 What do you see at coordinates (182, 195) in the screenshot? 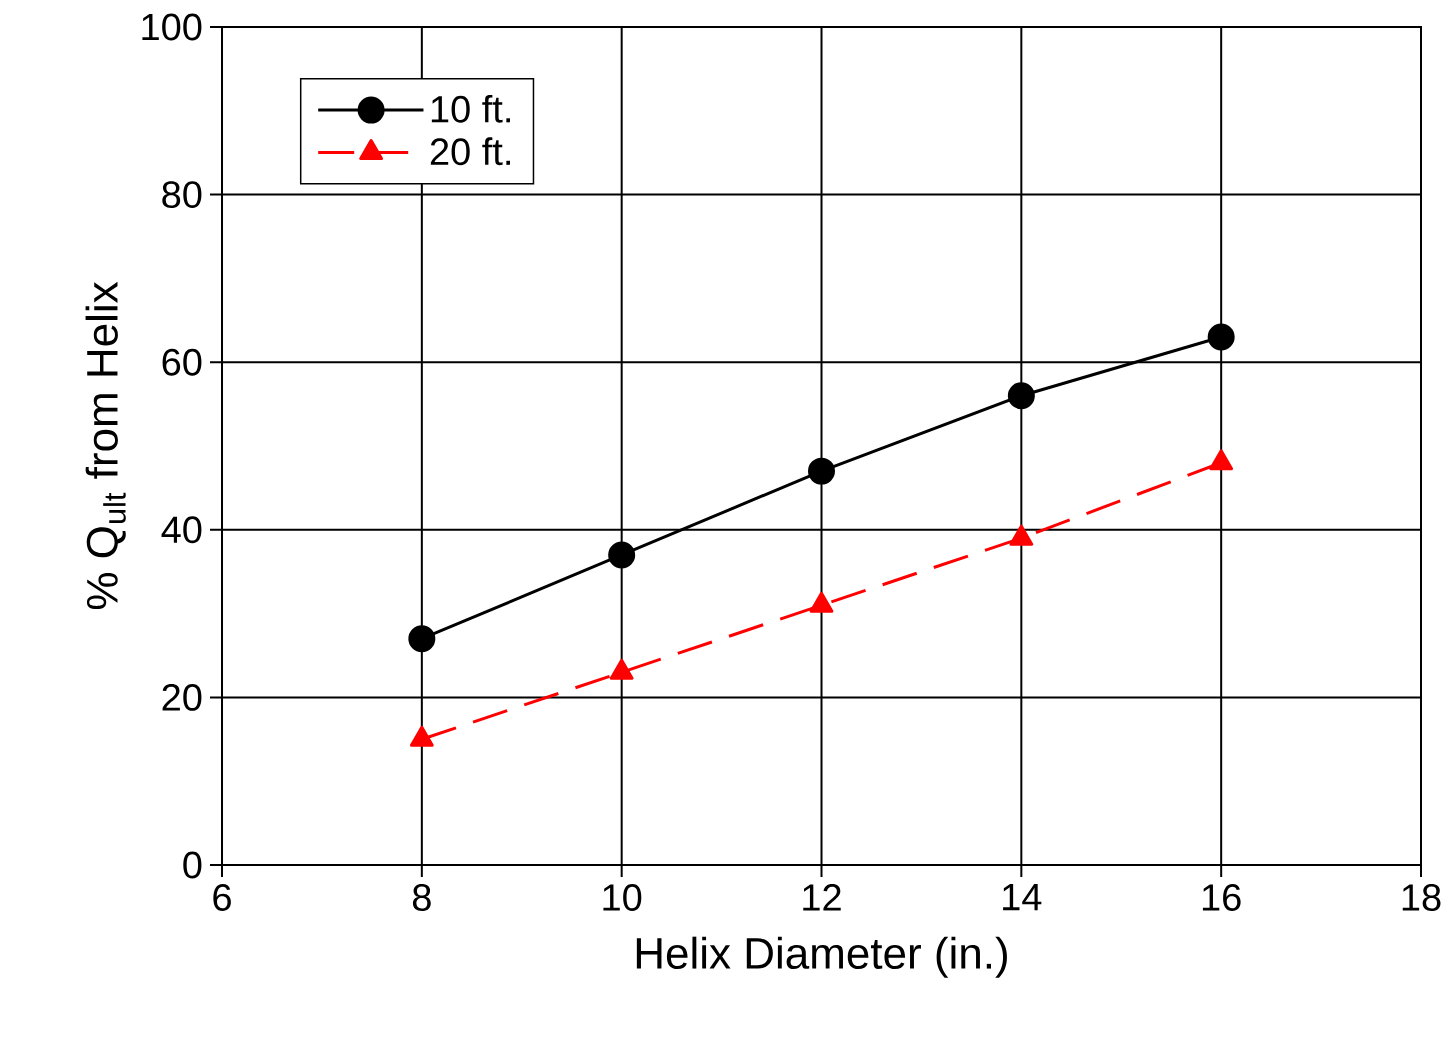
I see `y-tick-label: 80` at bounding box center [182, 195].